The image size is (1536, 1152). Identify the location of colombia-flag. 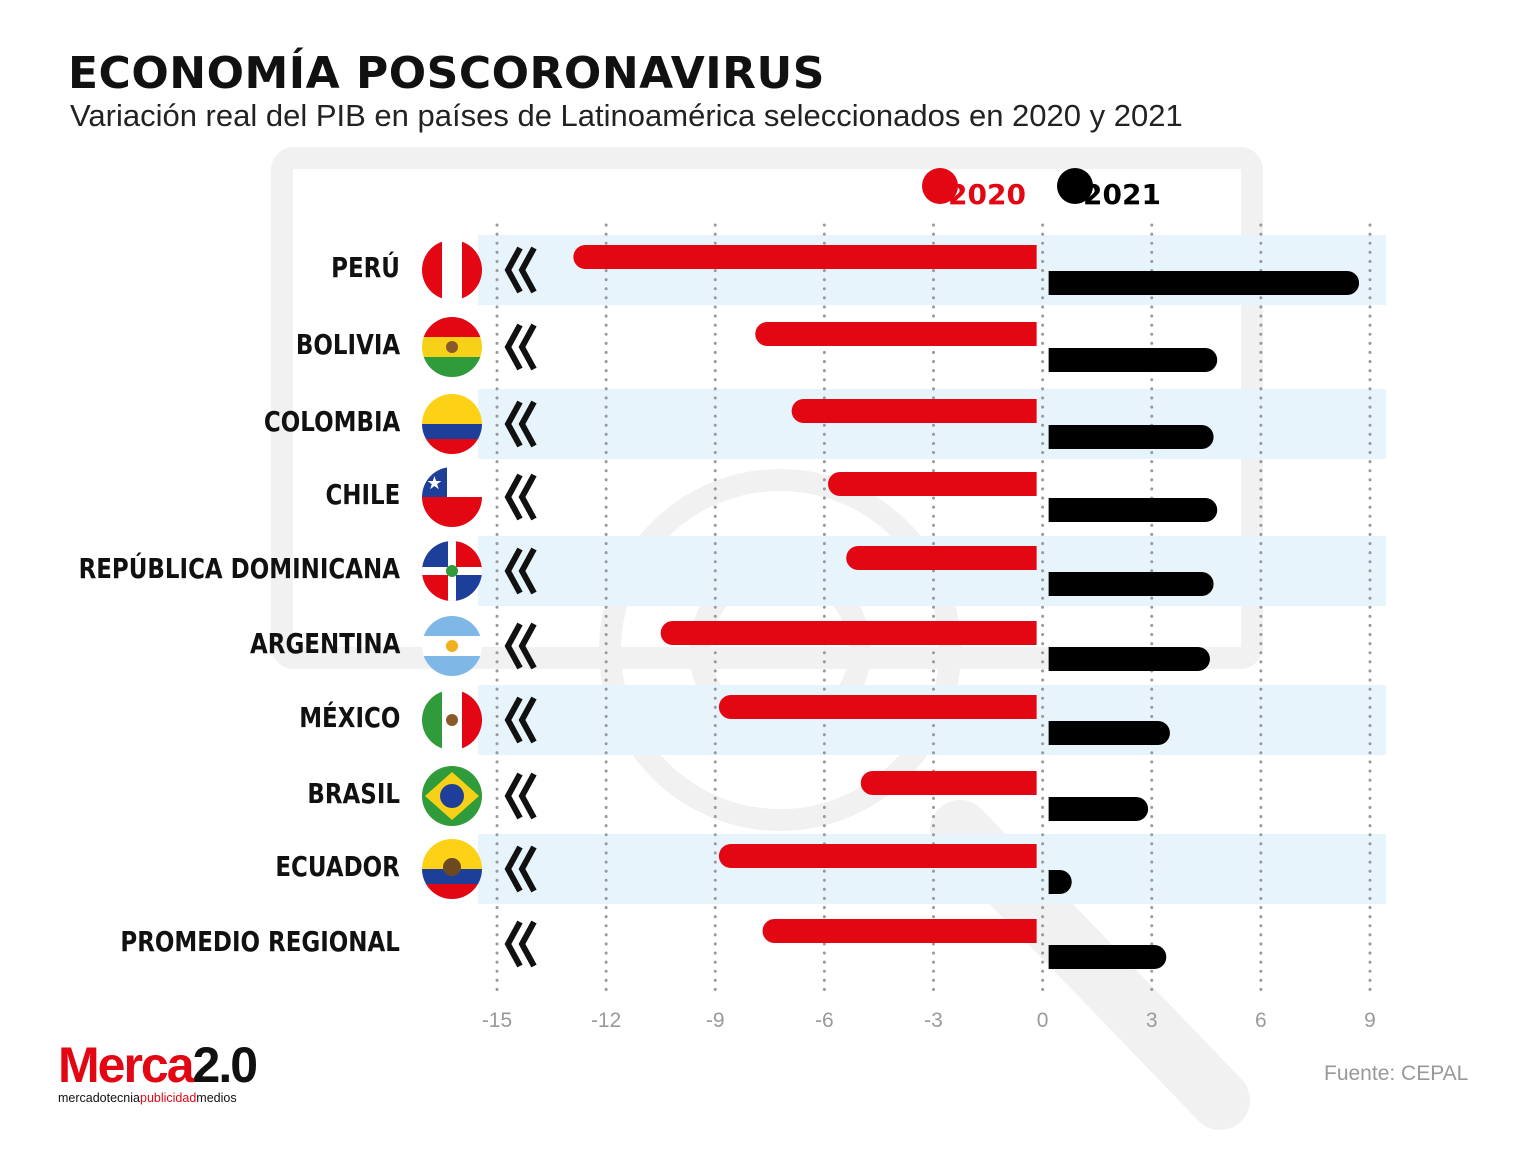
(452, 424).